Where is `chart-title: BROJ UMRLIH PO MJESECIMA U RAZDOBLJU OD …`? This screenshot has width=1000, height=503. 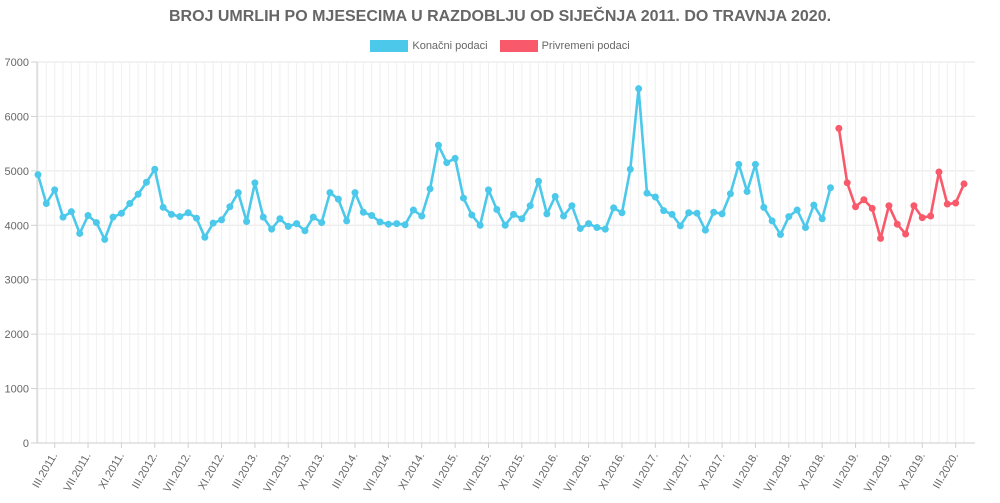 chart-title: BROJ UMRLIH PO MJESECIMA U RAZDOBLJU OD … is located at coordinates (500, 16).